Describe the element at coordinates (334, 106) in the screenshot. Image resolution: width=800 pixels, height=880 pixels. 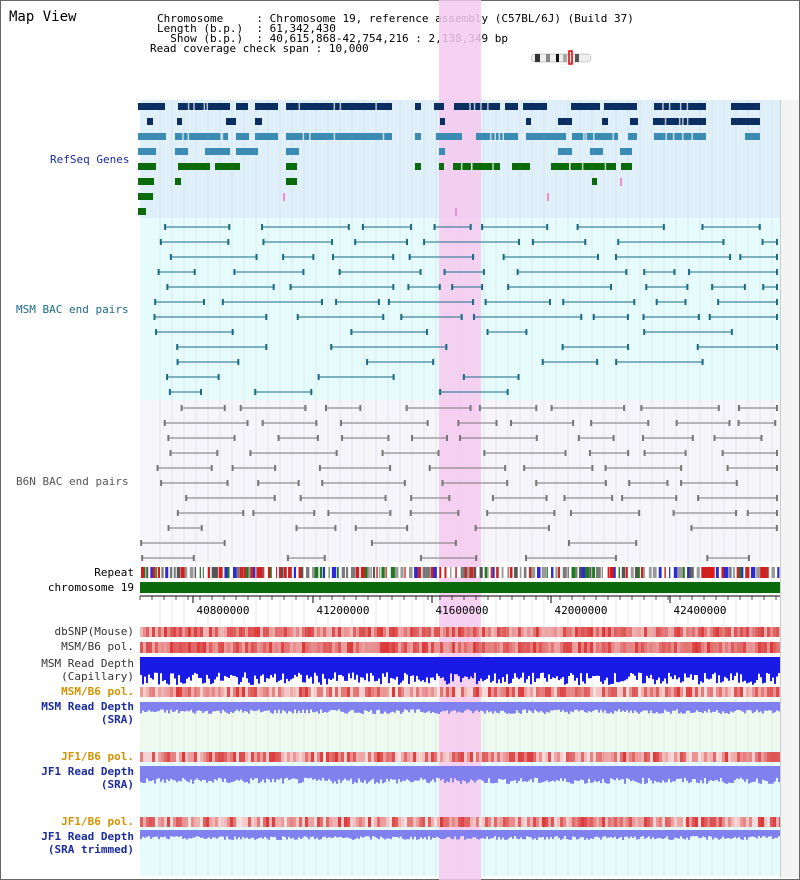
I see `gene-exon` at that location.